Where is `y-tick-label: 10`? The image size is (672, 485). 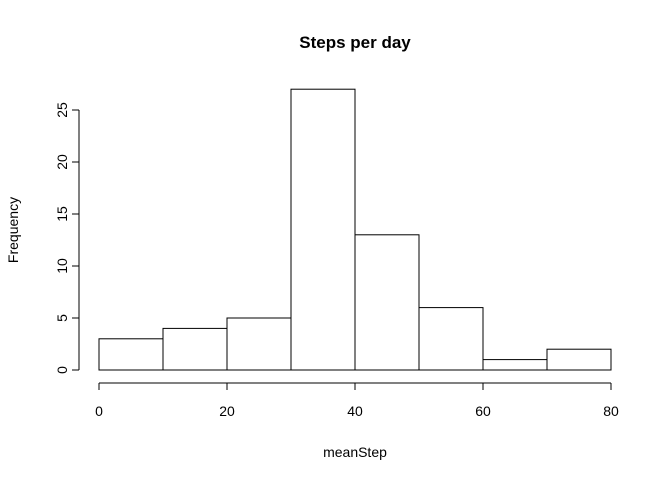 y-tick-label: 10 is located at coordinates (62, 266).